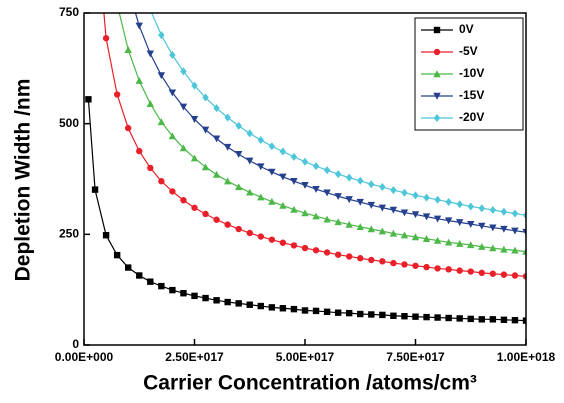 This screenshot has height=403, width=564. What do you see at coordinates (84, 357) in the screenshot?
I see `x-tick-label: 0.00E+000` at bounding box center [84, 357].